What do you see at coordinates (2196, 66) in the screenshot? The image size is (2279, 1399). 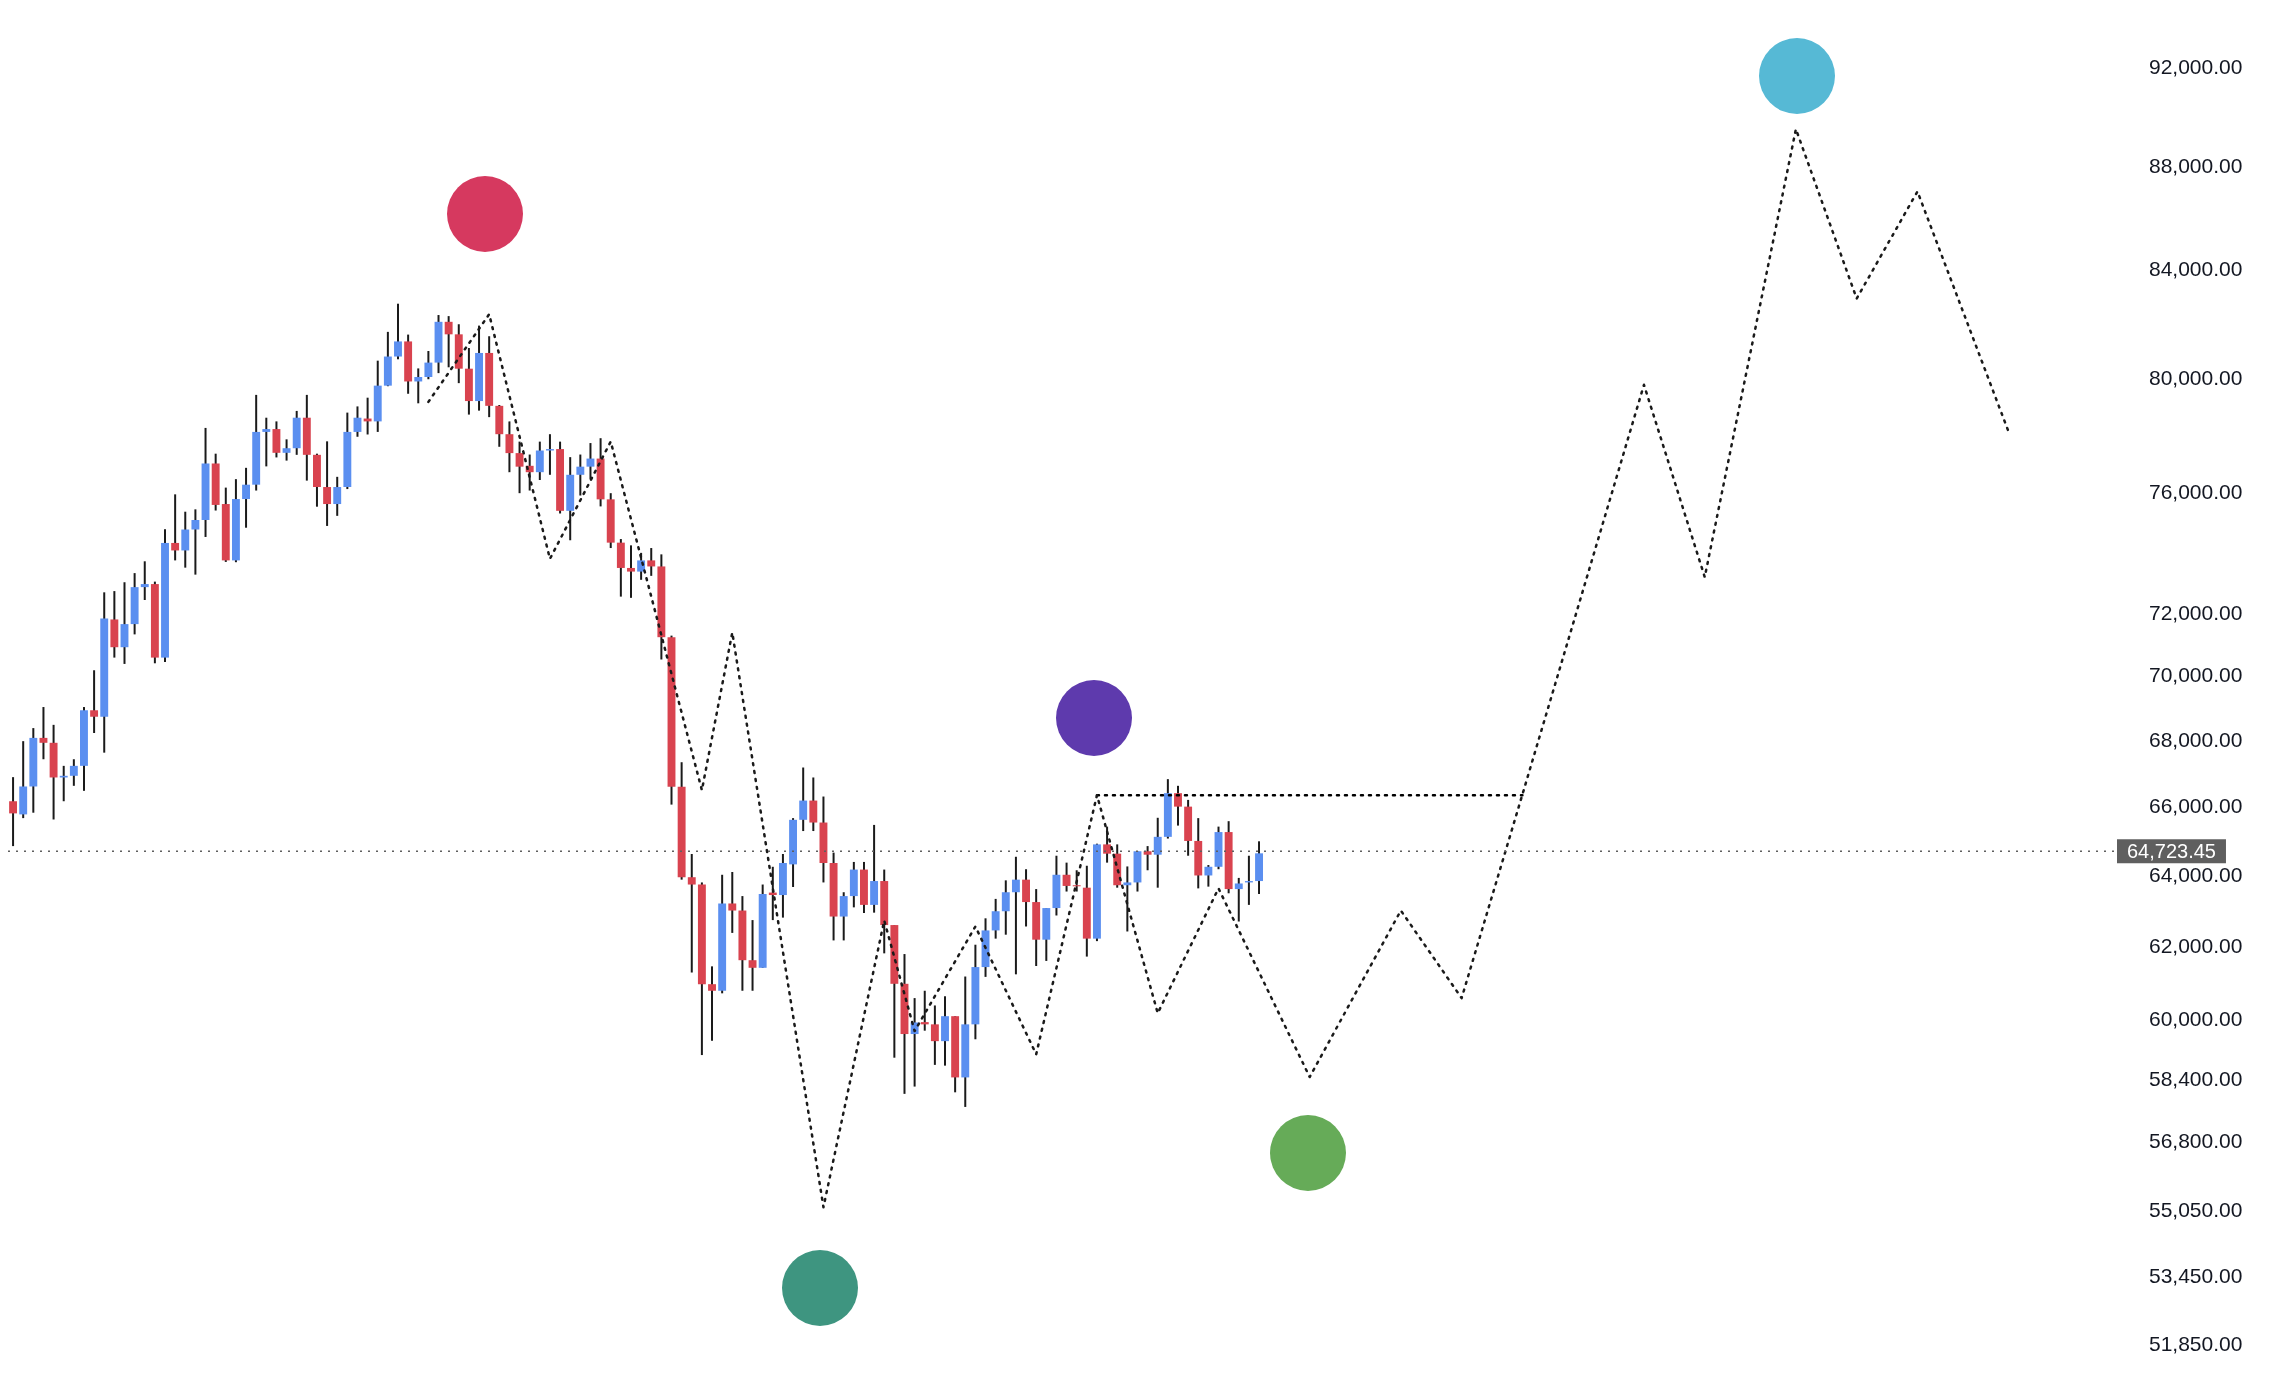 I see `y-tick-label: 92,000.00` at bounding box center [2196, 66].